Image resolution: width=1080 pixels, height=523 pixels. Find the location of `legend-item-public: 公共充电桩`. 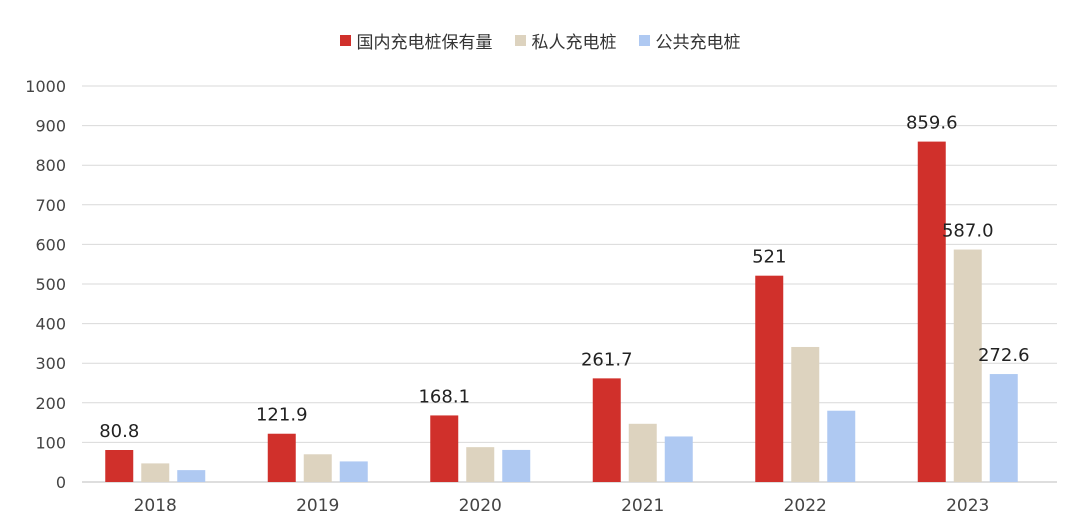

legend-item-public: 公共充电桩 is located at coordinates (689, 40).